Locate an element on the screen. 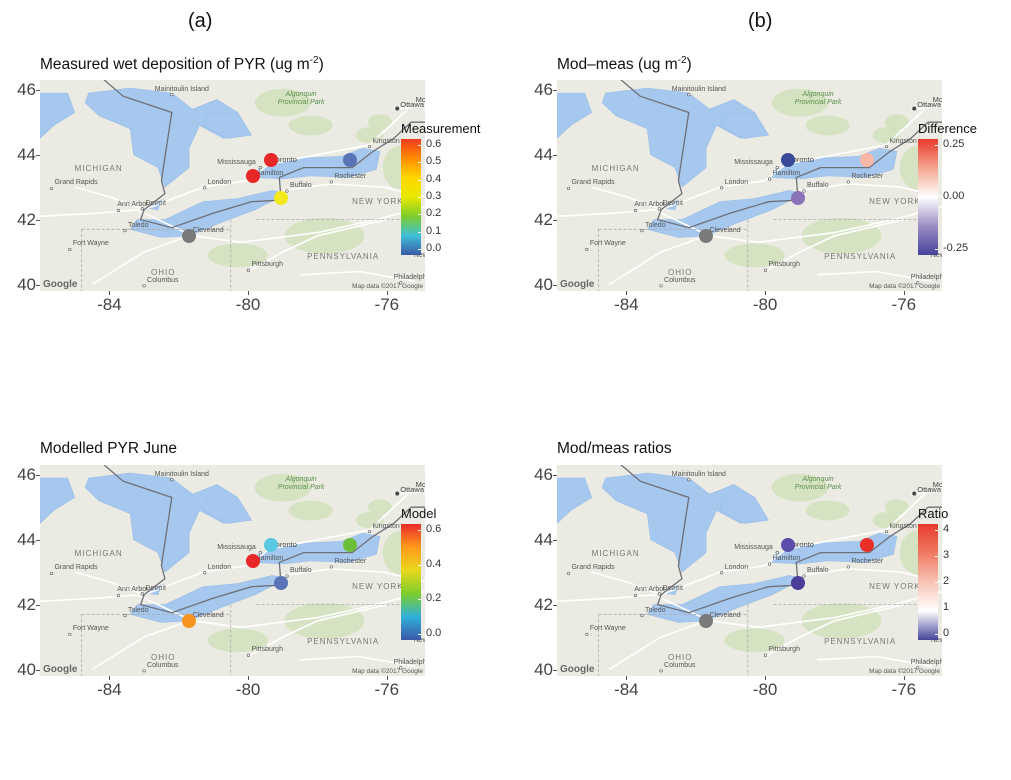 The height and width of the screenshot is (780, 1011). city-label: Philadelphia is located at coordinates (926, 277).